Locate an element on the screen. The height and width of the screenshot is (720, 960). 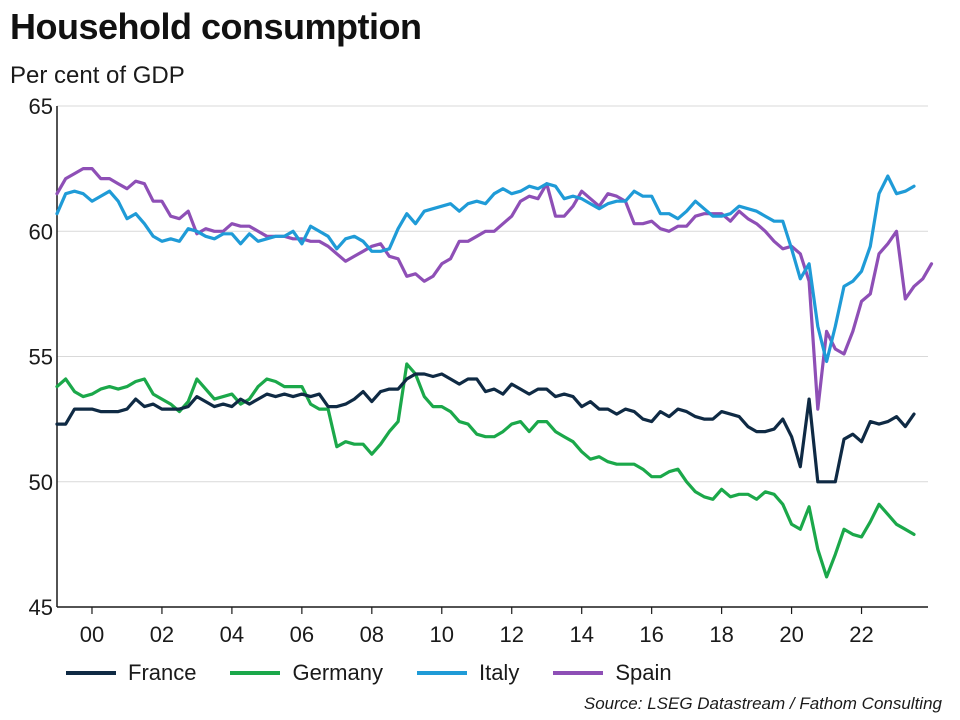
series-line-france is located at coordinates (485, 428).